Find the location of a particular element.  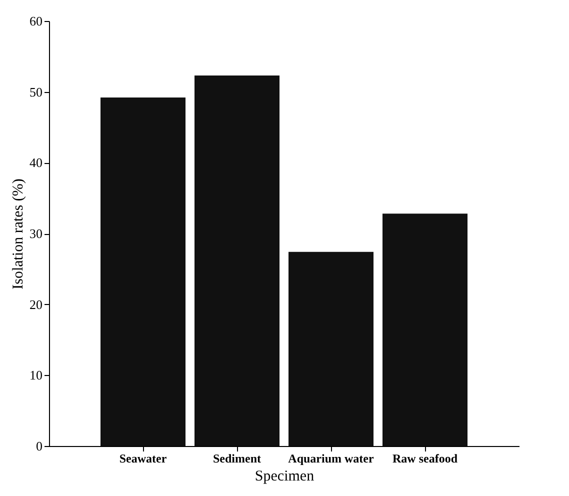

y-tick-label: 20 is located at coordinates (36, 304).